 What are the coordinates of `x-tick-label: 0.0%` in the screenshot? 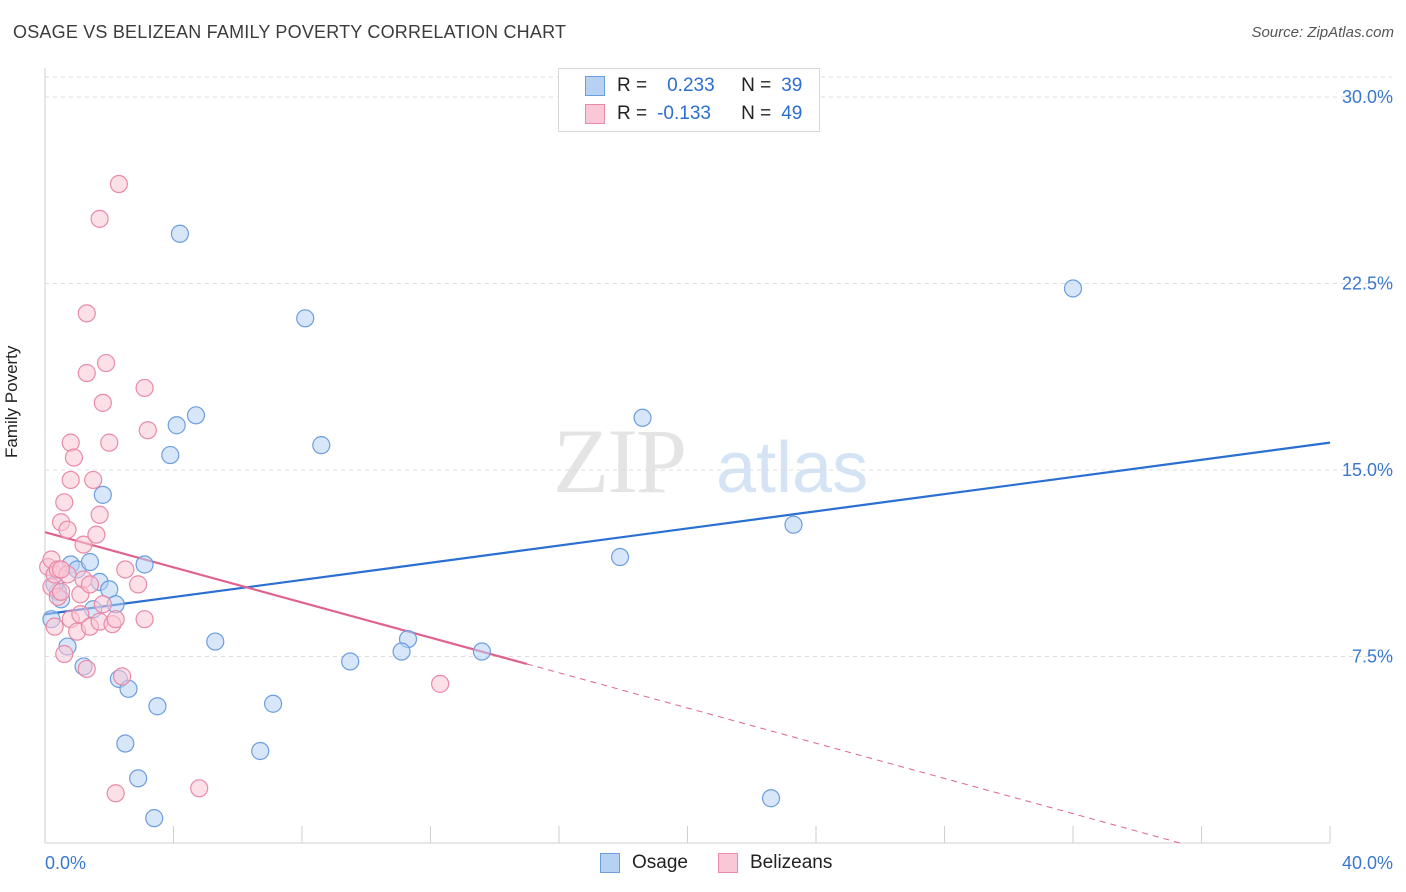 It's located at (65, 863).